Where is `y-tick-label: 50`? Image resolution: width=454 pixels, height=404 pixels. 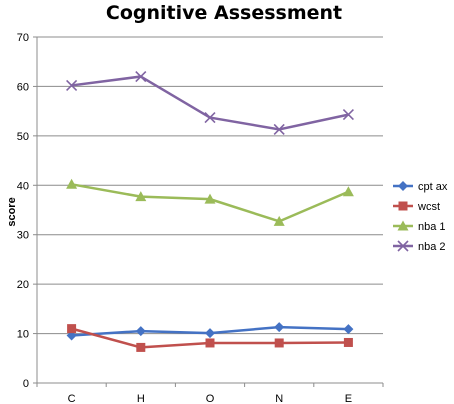
y-tick-label: 50 is located at coordinates (23, 137).